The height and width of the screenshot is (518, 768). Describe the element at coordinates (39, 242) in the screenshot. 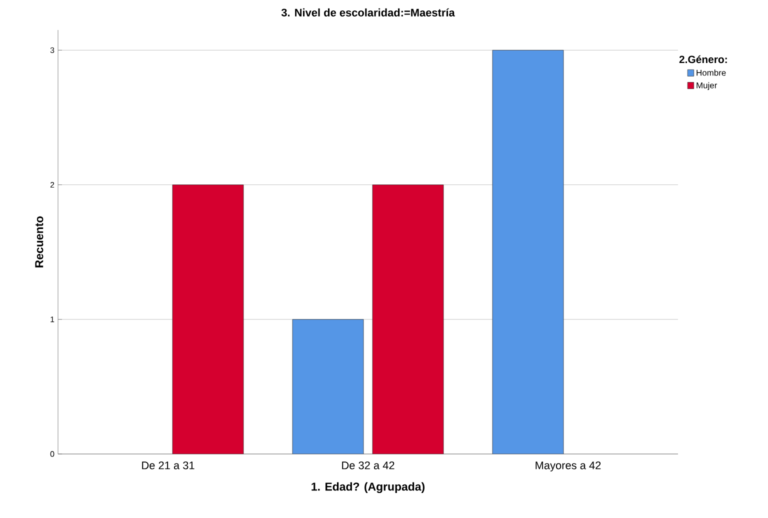

I see `y-axis-title: Recuento` at that location.